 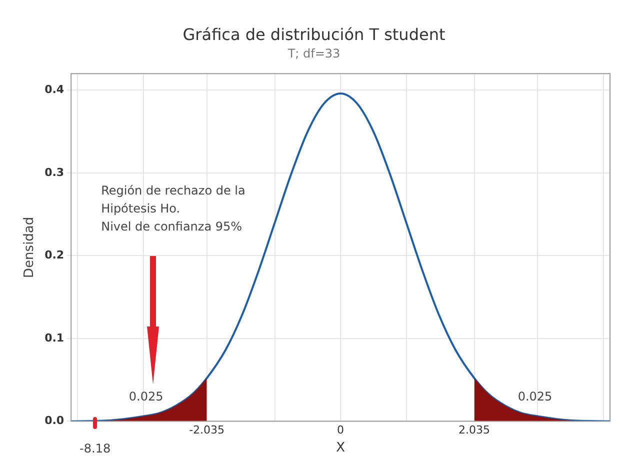 What do you see at coordinates (30, 247) in the screenshot?
I see `y-axis-title: Densidad` at bounding box center [30, 247].